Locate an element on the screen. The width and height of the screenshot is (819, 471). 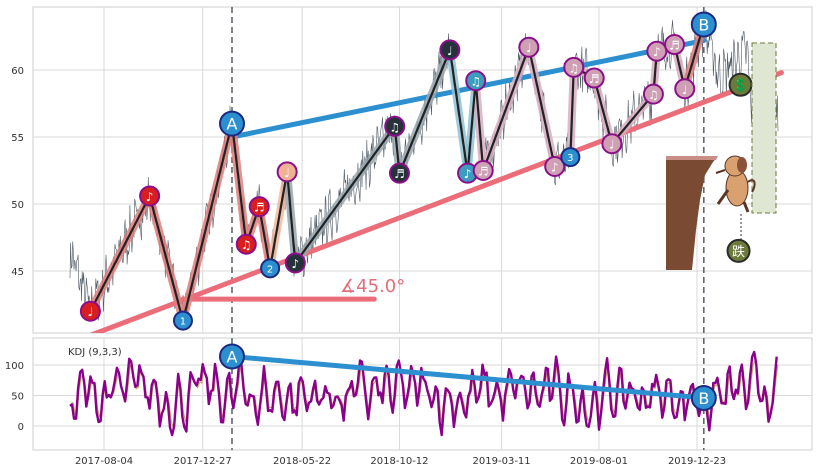
trendline-upper is located at coordinates (468, 89).